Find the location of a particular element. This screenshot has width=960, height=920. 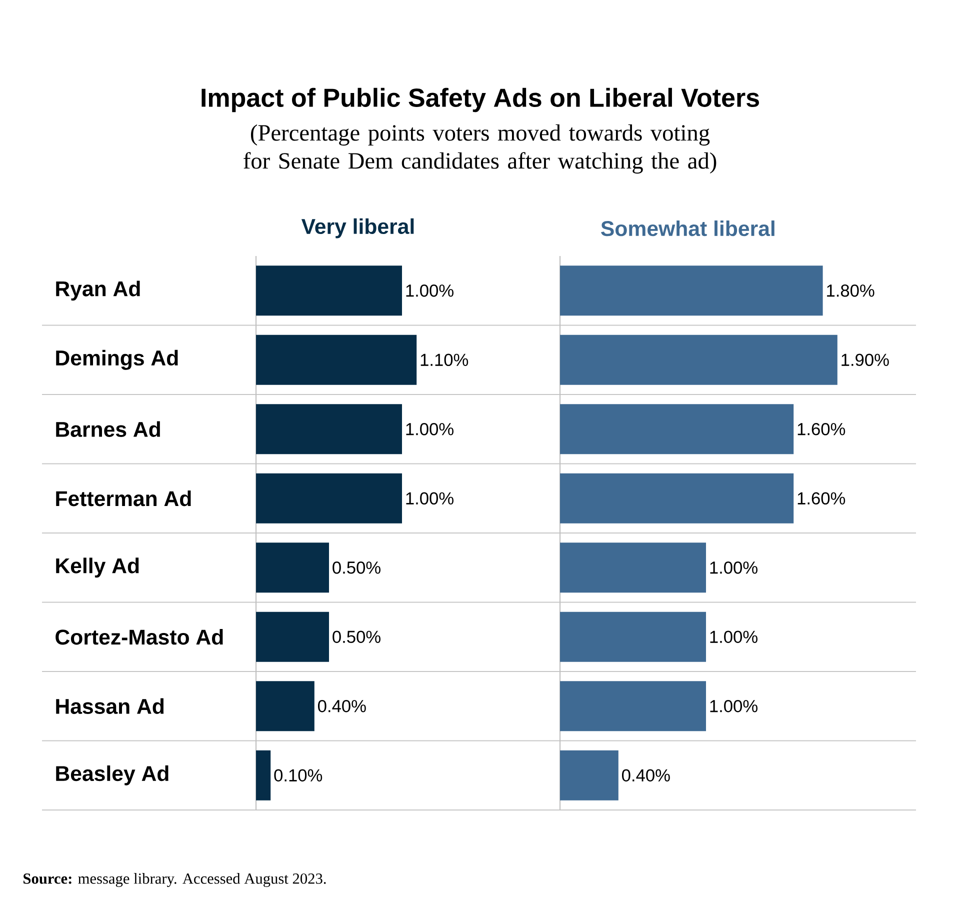

data-label: 1.10% is located at coordinates (444, 360).